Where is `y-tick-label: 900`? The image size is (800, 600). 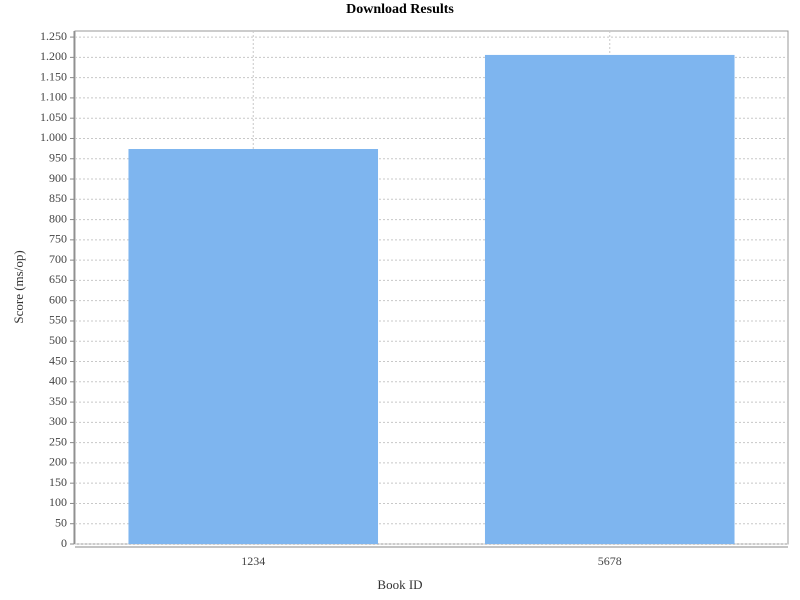
y-tick-label: 900 is located at coordinates (58, 178).